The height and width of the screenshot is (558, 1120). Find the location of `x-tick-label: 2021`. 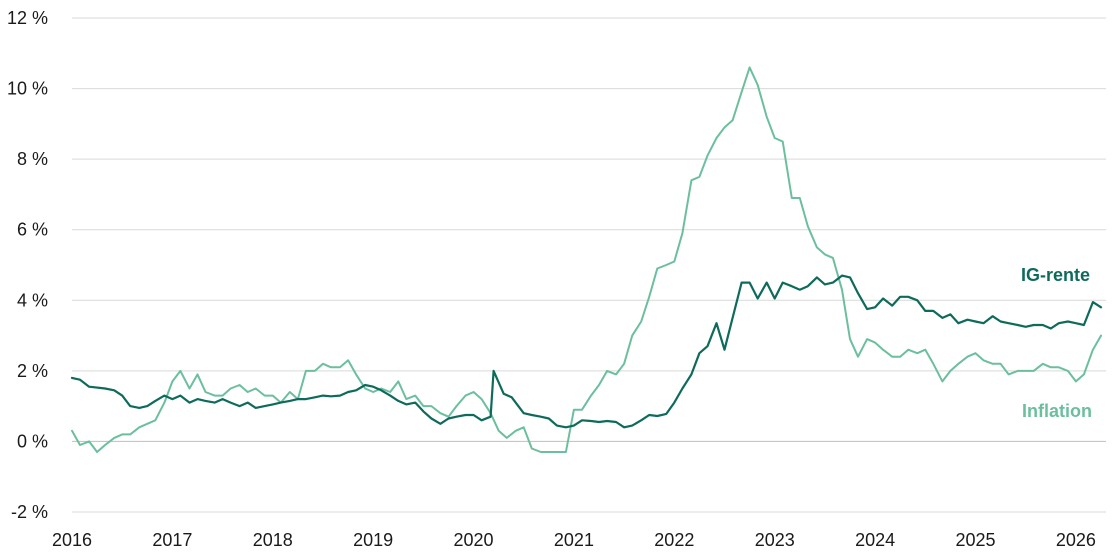

x-tick-label: 2021 is located at coordinates (574, 540).